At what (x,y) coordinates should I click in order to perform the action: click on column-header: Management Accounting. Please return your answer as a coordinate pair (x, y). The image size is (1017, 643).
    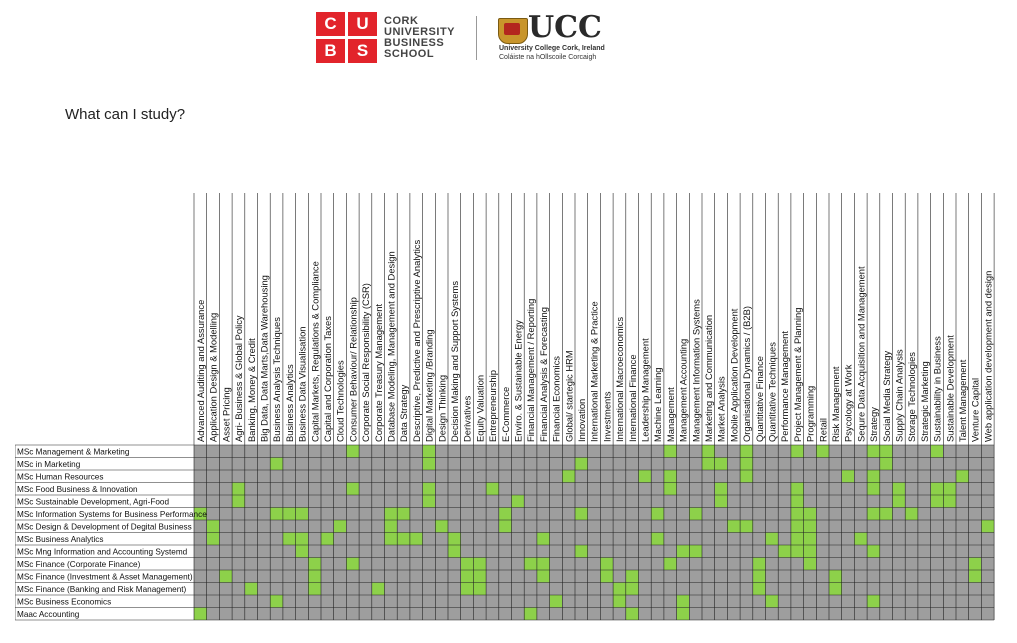
    Looking at the image, I should click on (683, 390).